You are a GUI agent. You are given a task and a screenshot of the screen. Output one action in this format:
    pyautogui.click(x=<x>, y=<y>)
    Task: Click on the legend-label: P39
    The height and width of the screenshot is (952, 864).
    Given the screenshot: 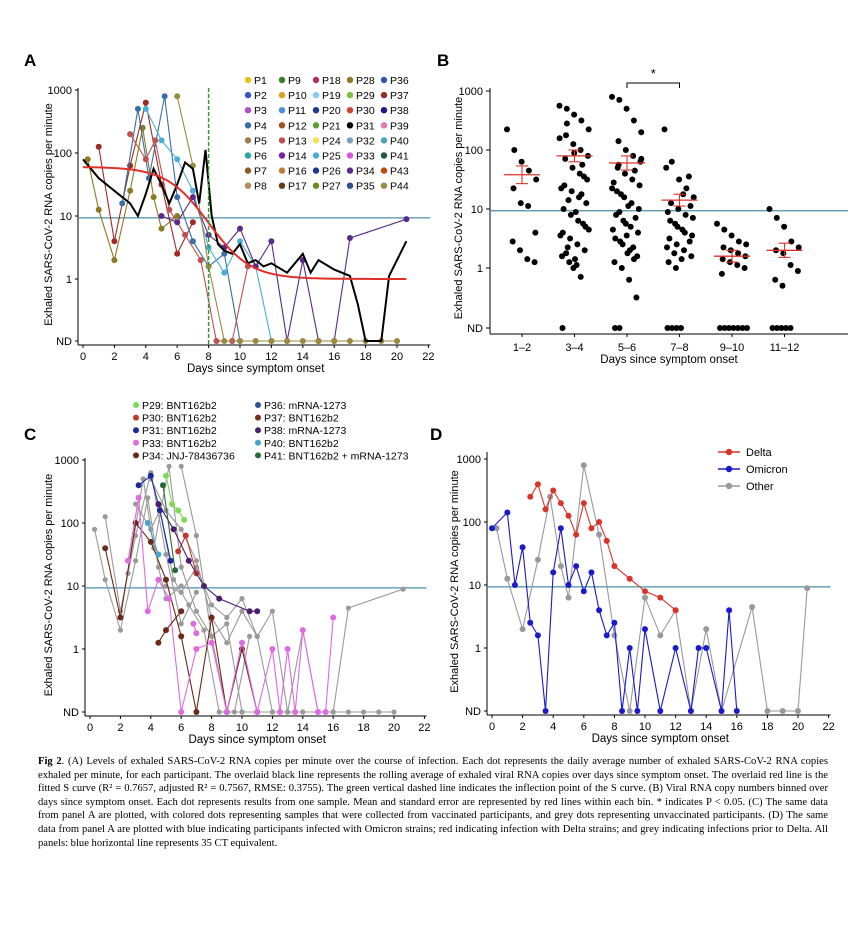 What is the action you would take?
    pyautogui.click(x=399, y=126)
    